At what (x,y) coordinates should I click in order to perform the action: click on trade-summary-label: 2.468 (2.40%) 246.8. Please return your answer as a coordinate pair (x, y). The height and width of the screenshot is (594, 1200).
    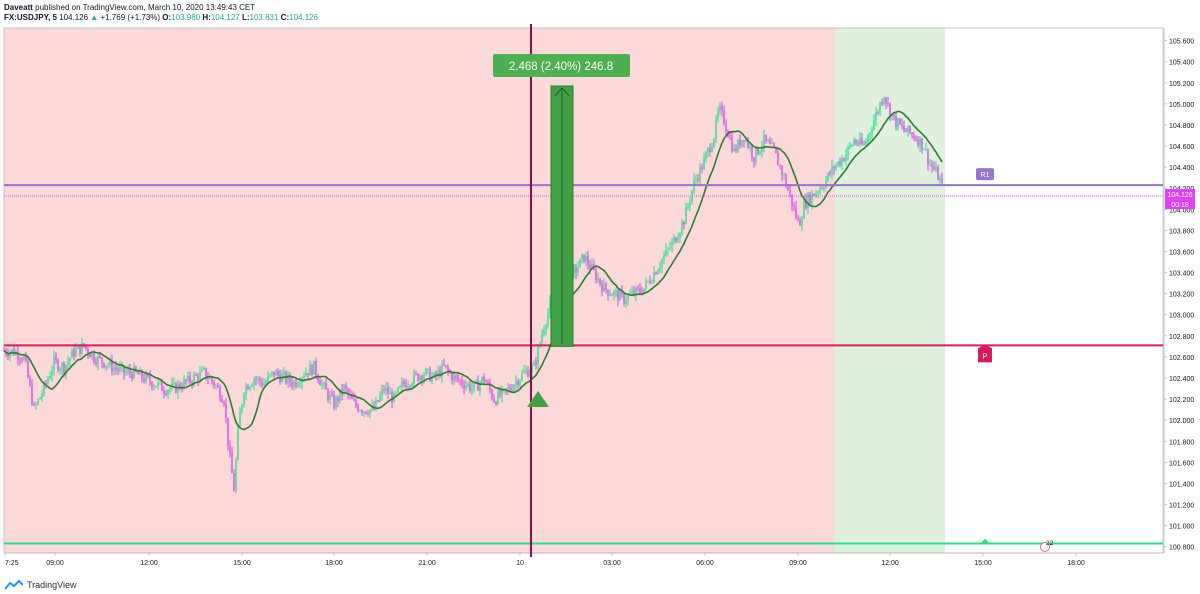
    Looking at the image, I should click on (561, 67).